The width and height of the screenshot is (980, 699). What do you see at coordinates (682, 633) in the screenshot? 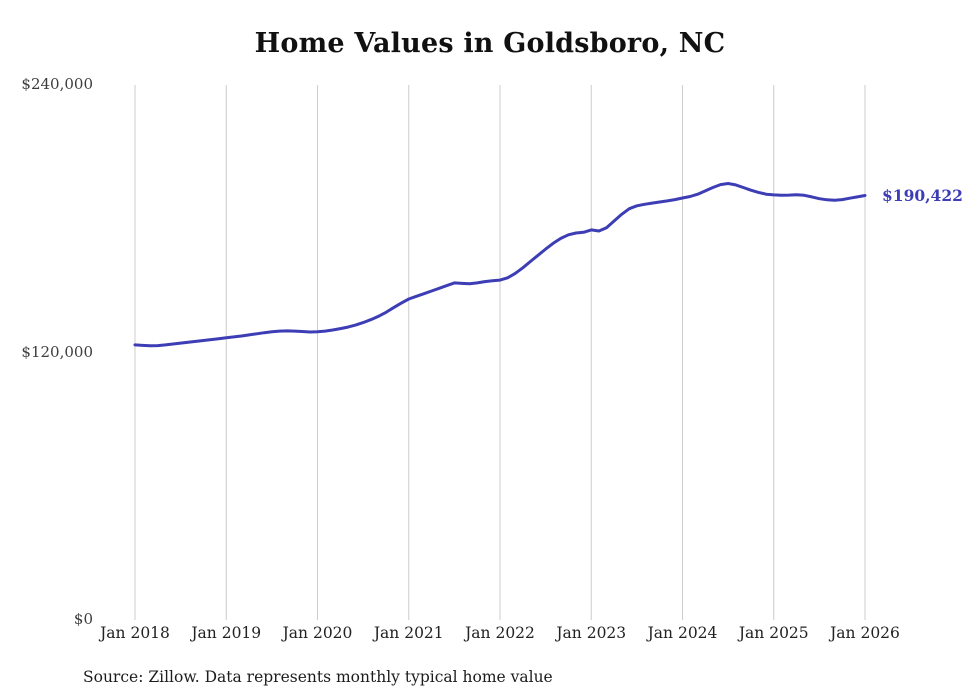
I see `x-axis-tick-label: Jan 2024` at bounding box center [682, 633].